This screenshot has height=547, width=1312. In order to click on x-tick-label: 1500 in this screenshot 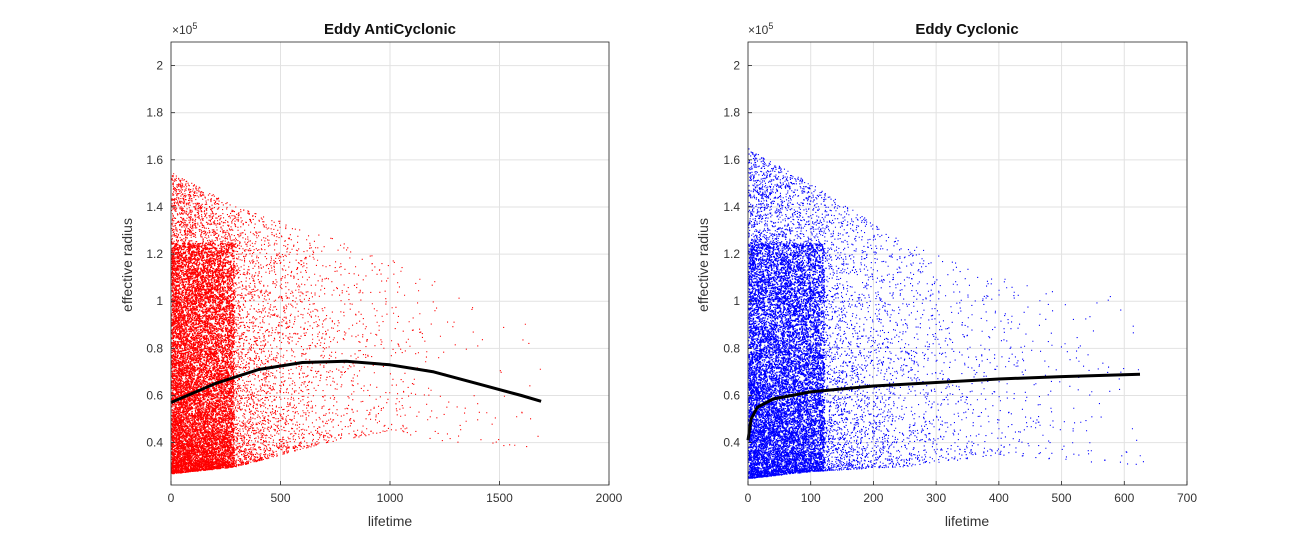, I will do `click(499, 498)`.